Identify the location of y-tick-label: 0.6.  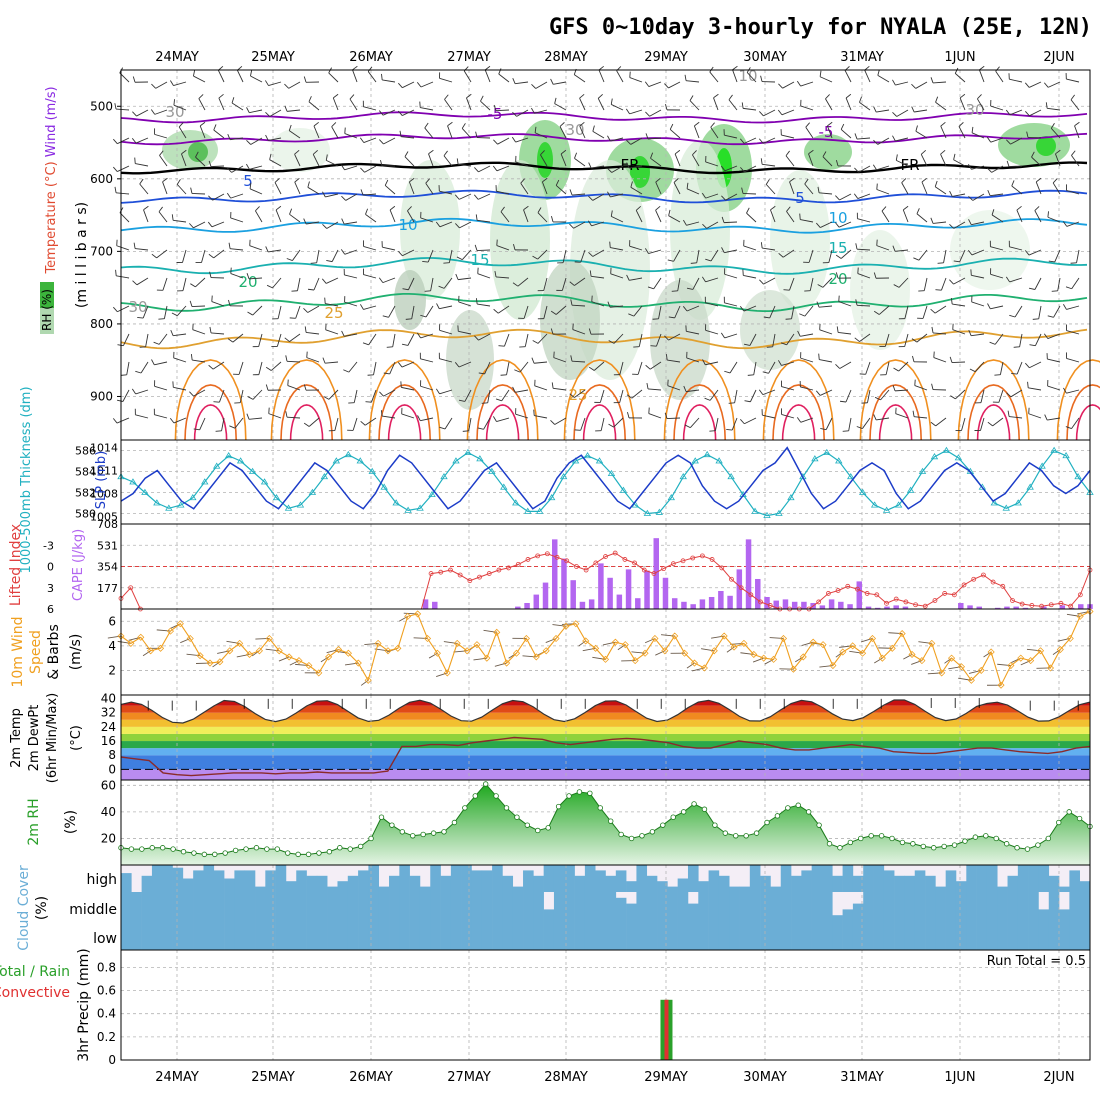
(106, 991).